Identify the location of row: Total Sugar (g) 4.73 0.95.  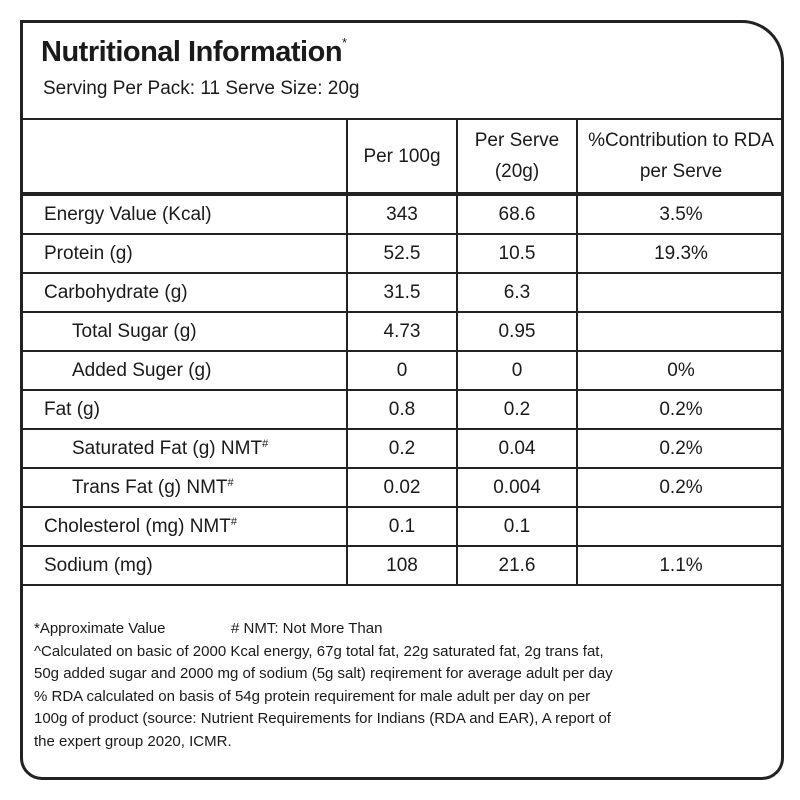
(402, 331).